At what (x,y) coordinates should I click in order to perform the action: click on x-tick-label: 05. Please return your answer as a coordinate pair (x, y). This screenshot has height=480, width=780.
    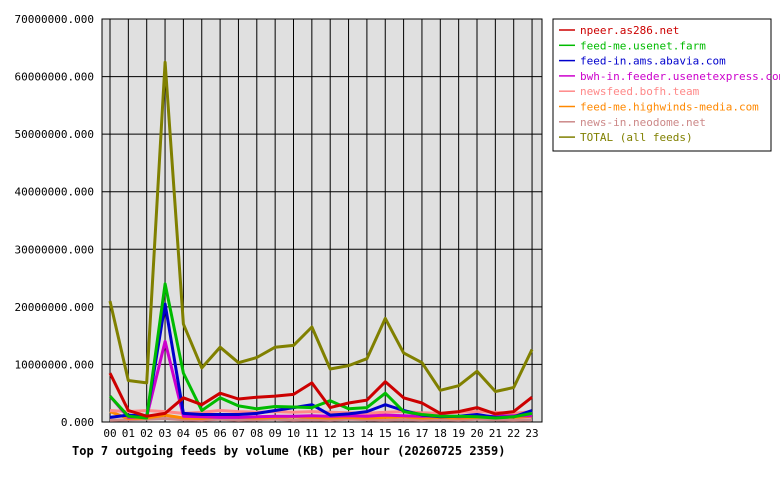
    Looking at the image, I should click on (201, 433).